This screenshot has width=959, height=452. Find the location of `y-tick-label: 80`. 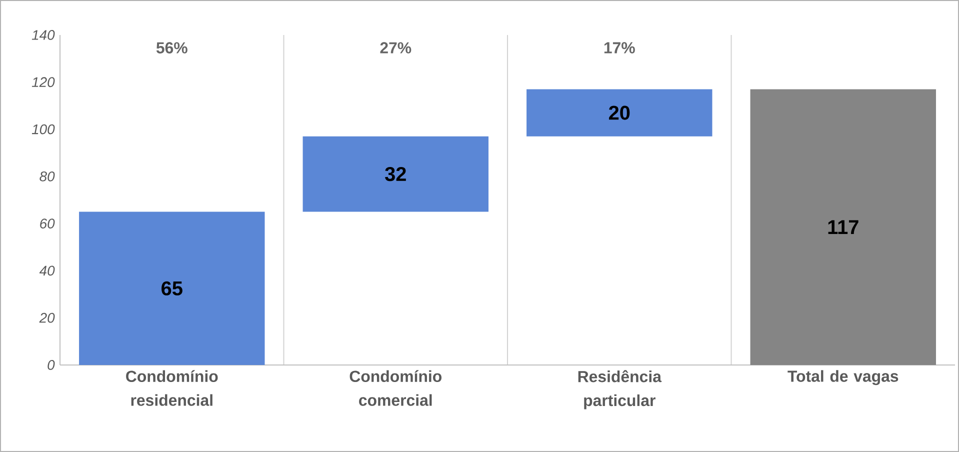

y-tick-label: 80 is located at coordinates (47, 176).